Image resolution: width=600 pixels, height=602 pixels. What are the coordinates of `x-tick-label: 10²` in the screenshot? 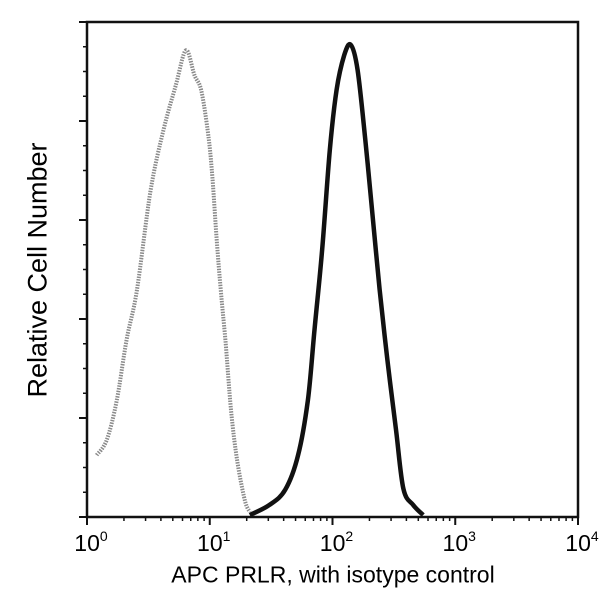 It's located at (336, 542).